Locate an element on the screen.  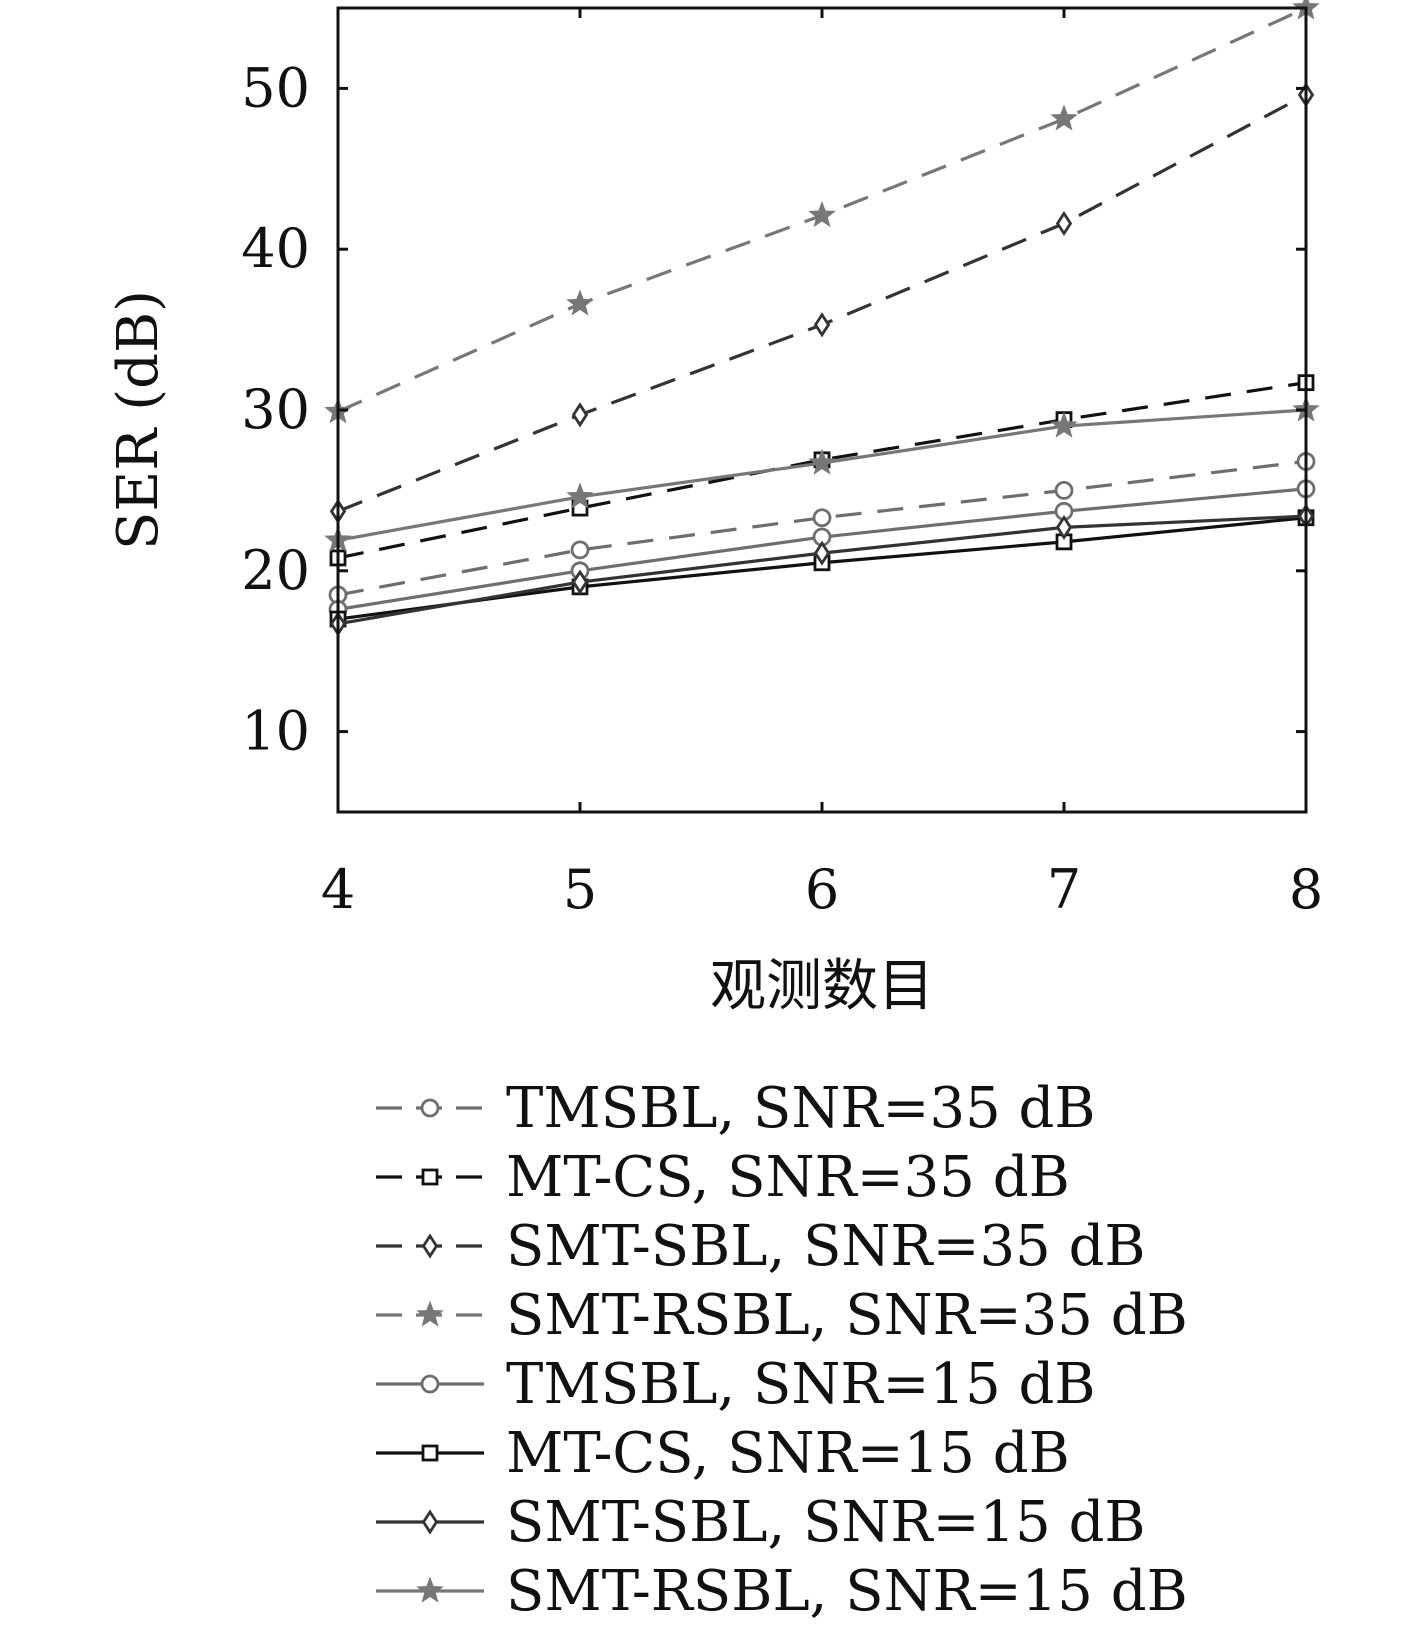
legend-entry: SMT-RSBL, SNR=15 dB is located at coordinates (782, 1591).